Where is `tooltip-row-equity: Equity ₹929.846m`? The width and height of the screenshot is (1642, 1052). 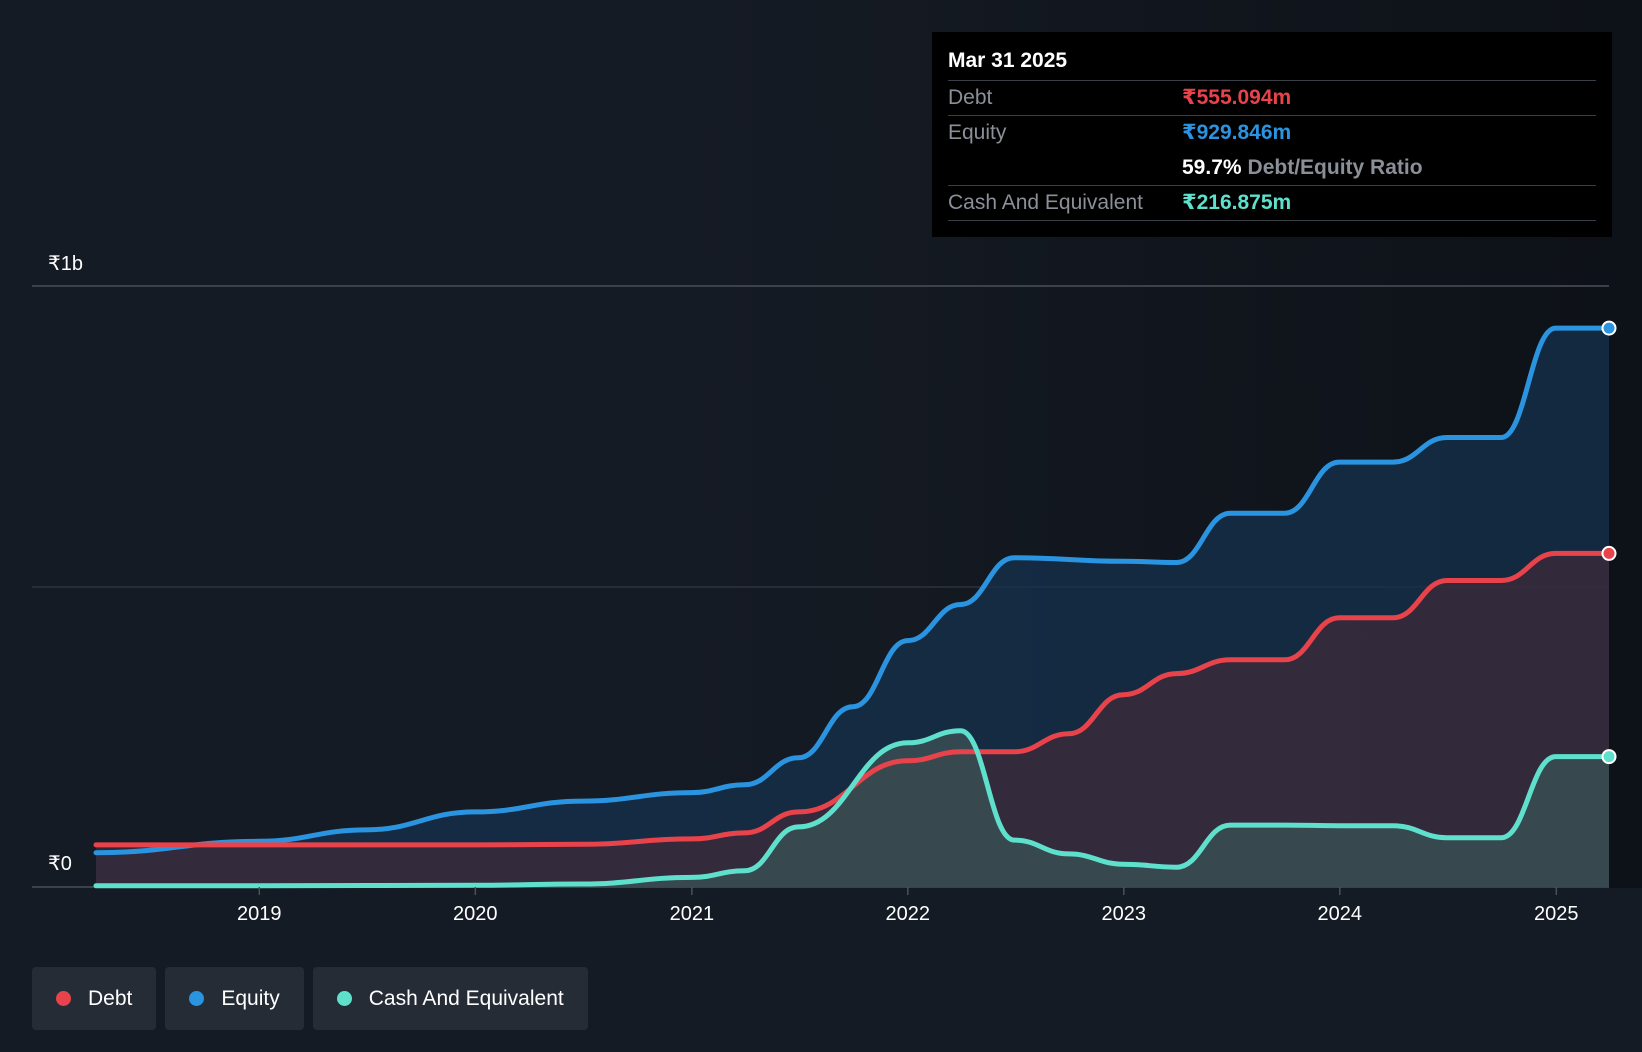 tooltip-row-equity: Equity ₹929.846m is located at coordinates (1272, 132).